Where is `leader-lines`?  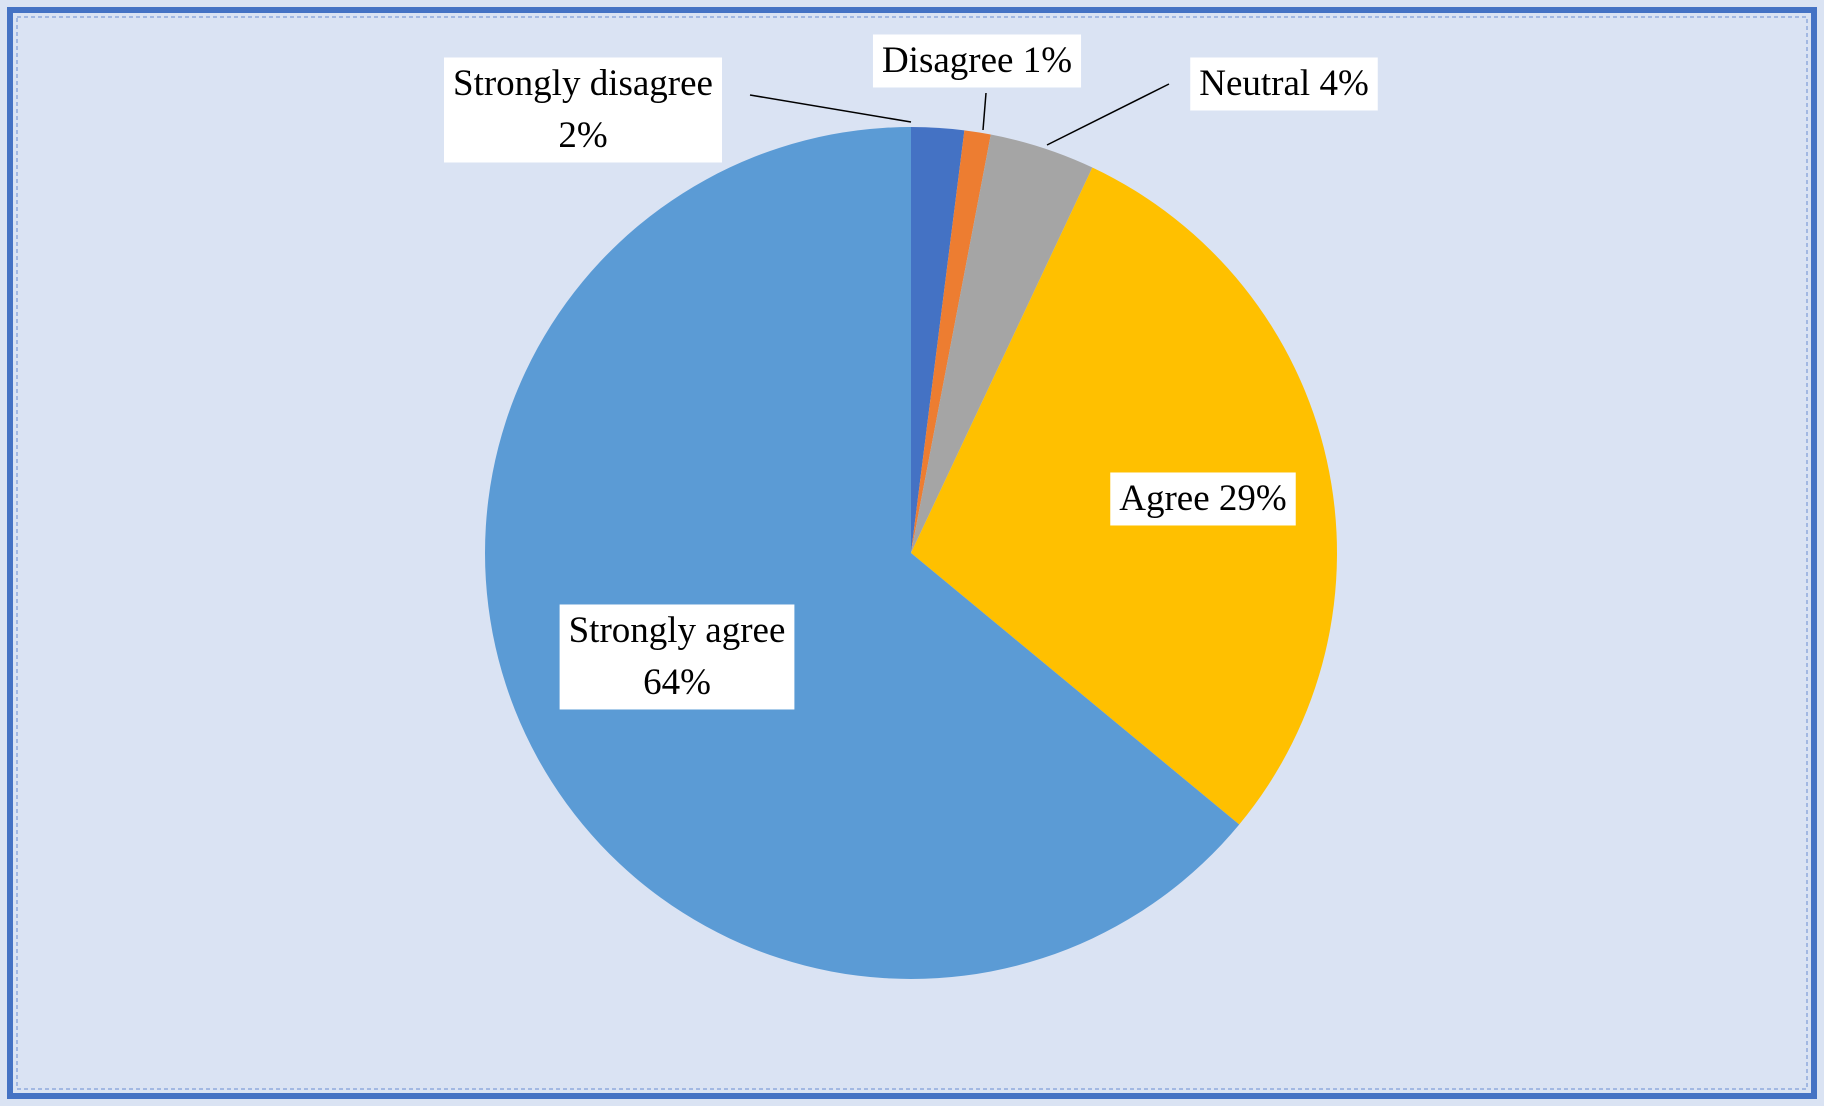
leader-lines is located at coordinates (959, 114).